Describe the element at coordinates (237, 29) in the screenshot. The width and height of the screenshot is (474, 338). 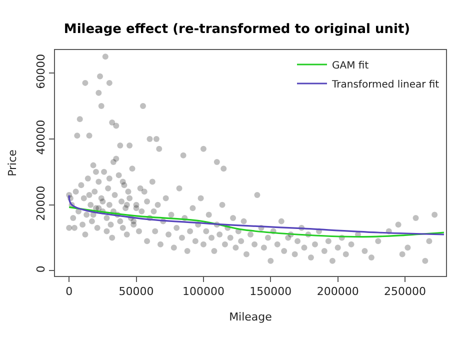
I see `chart-title: Mileage effect (re-transformed to original unit)` at that location.